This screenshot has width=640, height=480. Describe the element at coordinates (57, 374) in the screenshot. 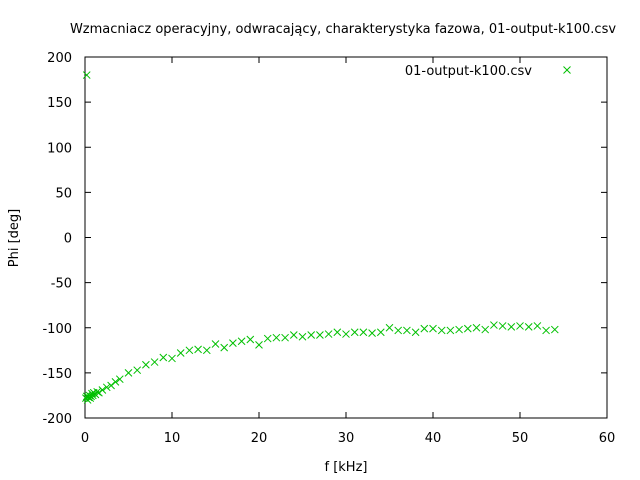

I see `y-tick-label: -150` at that location.